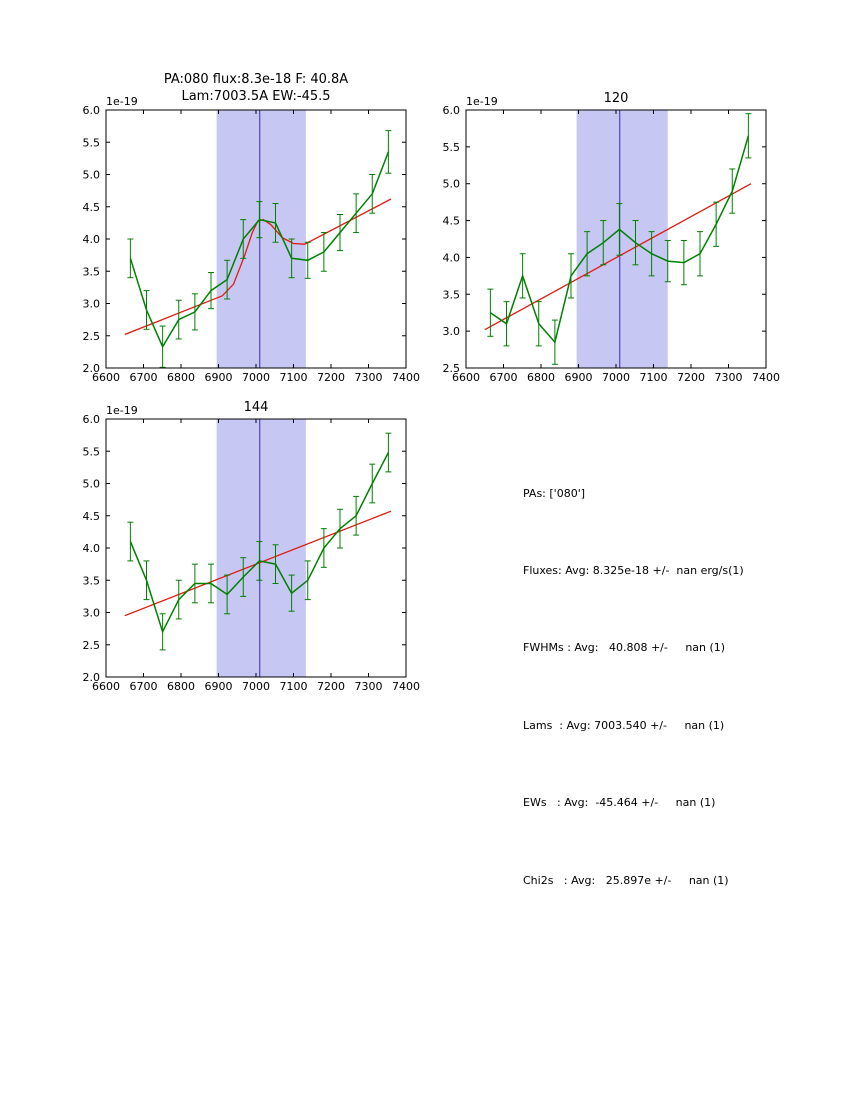 The image size is (850, 1100). Describe the element at coordinates (633, 570) in the screenshot. I see `summary-line-fluxes: Fluxes: Avg: 8.325e-18 +/- nan erg/s(1)` at that location.